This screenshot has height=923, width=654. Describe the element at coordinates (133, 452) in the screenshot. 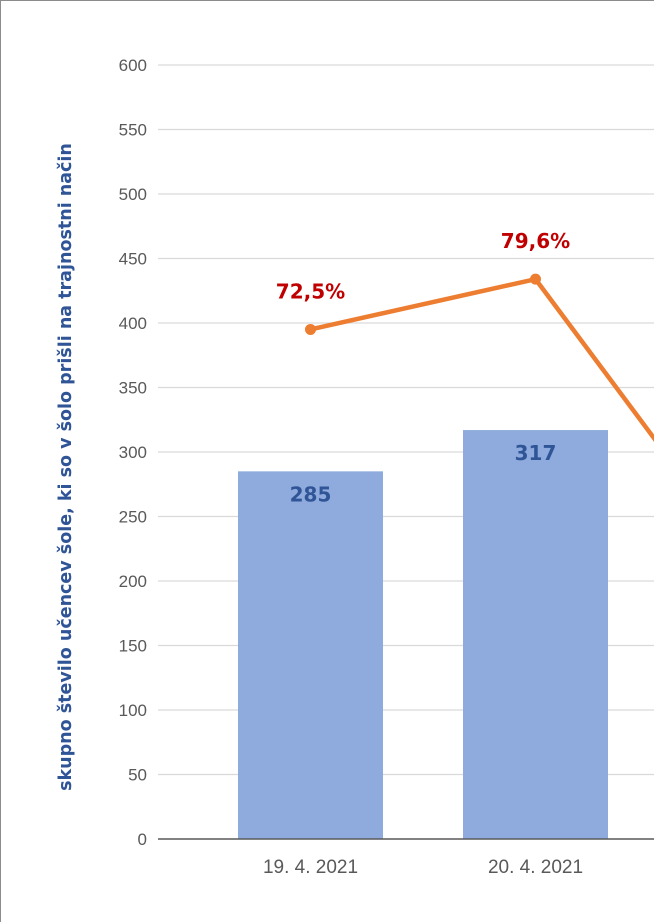

I see `y-tick-label: 300` at that location.